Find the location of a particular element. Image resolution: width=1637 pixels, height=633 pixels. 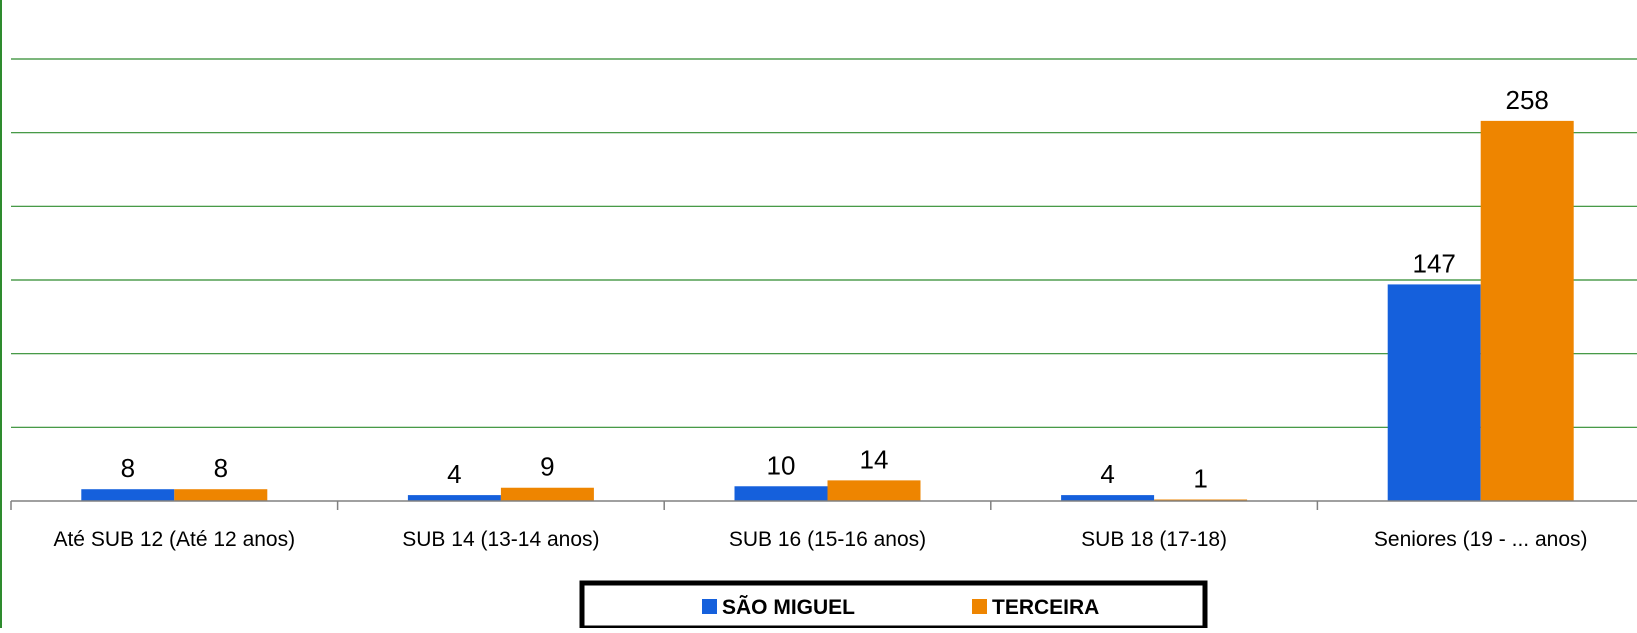

data-label: 14 is located at coordinates (874, 459).